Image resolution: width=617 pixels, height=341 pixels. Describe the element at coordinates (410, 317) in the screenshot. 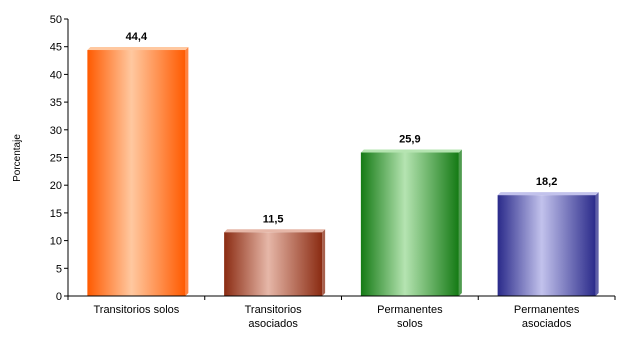

I see `x-tick-label: Permanentes solos` at that location.